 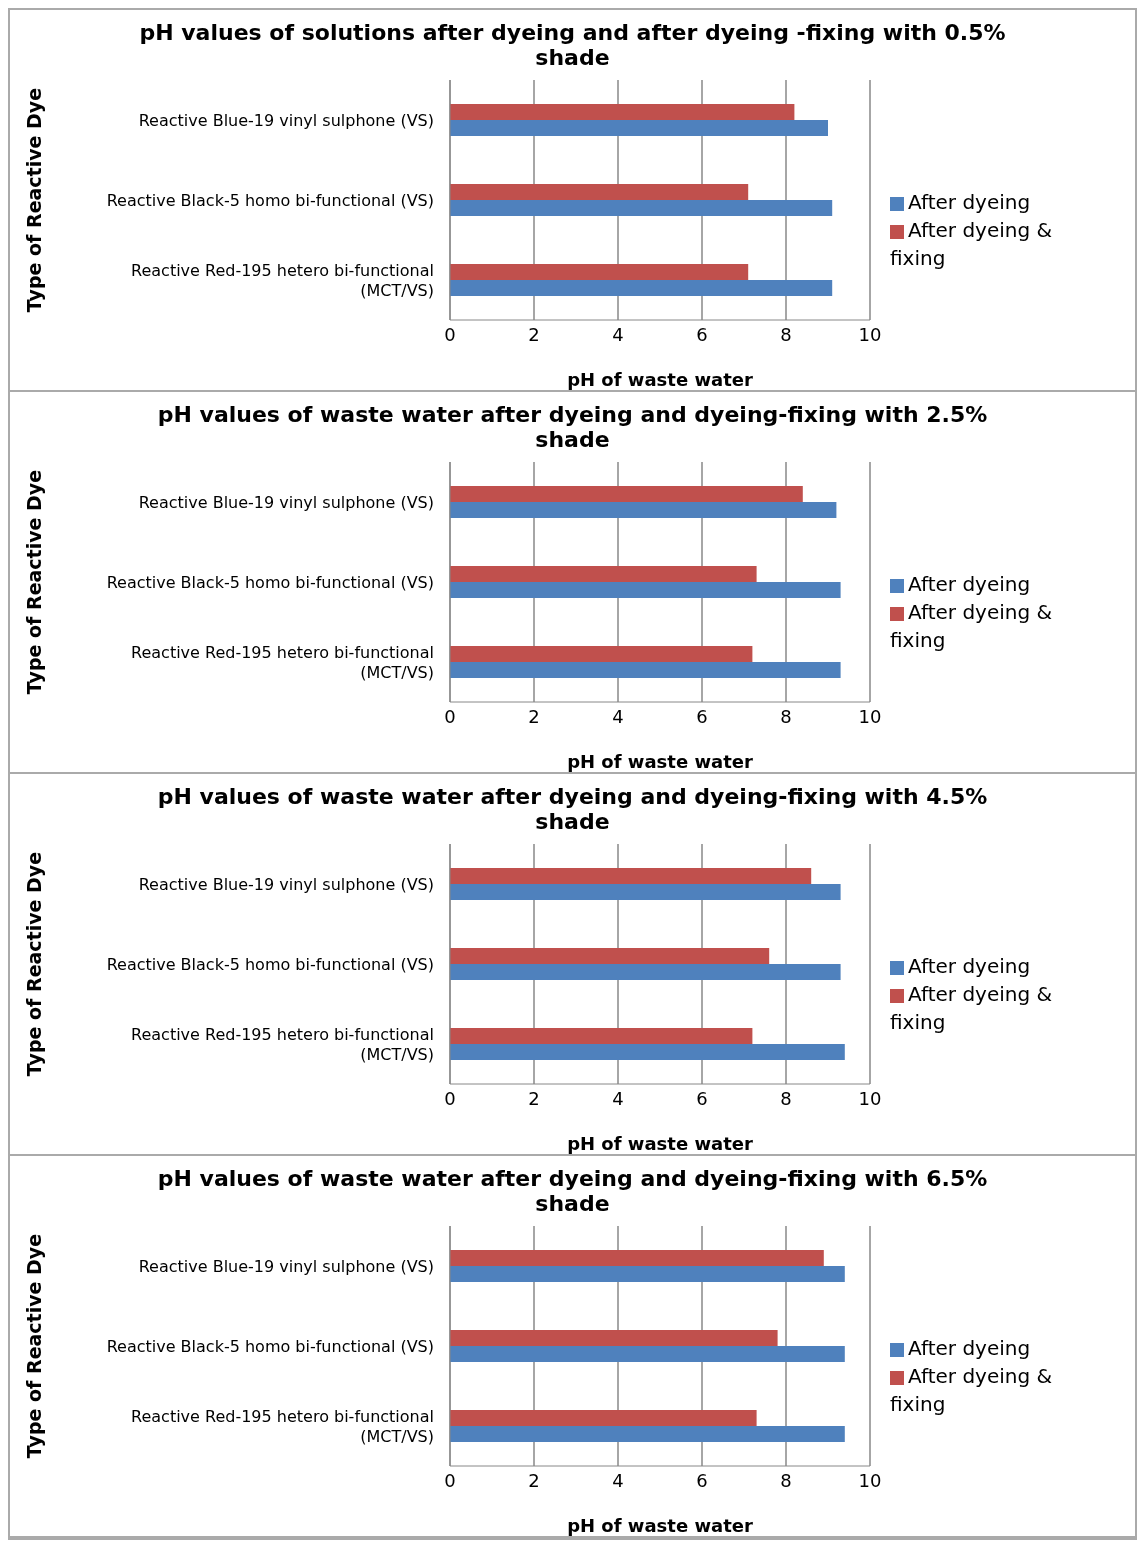 What do you see at coordinates (572, 1191) in the screenshot?
I see `chart-title: pH values of waste water after dyeing and dyeing-fixing with 6.5% shade` at bounding box center [572, 1191].